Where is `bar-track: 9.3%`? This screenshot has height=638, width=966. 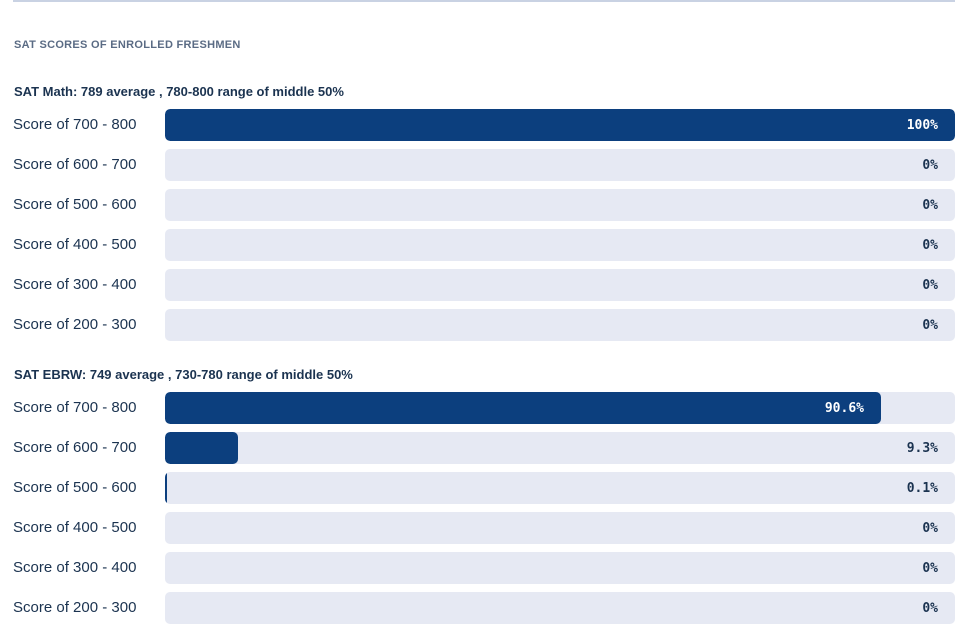
bar-track: 9.3% is located at coordinates (560, 448).